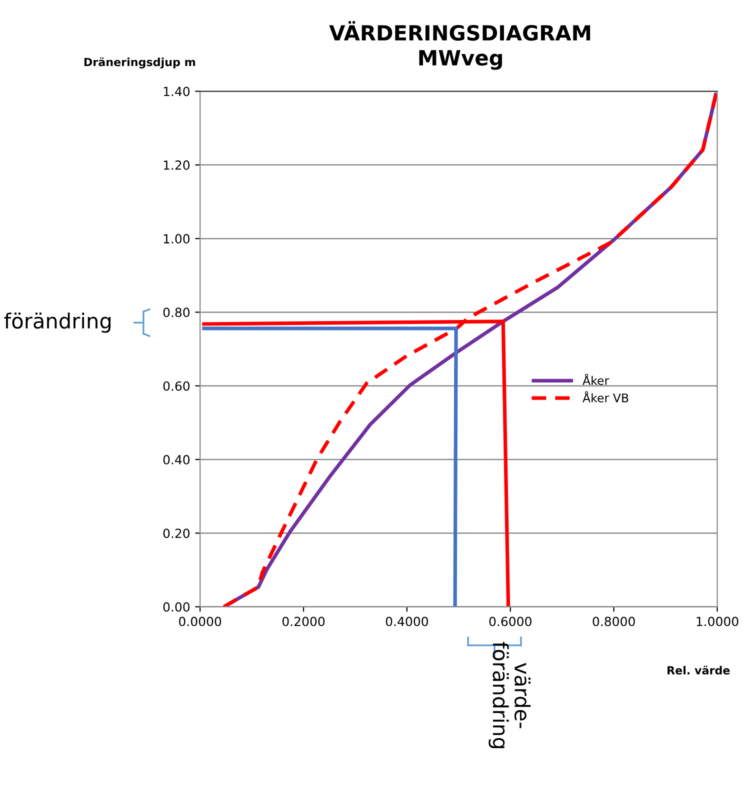  I want to click on y-tick-label: 0.60, so click(176, 386).